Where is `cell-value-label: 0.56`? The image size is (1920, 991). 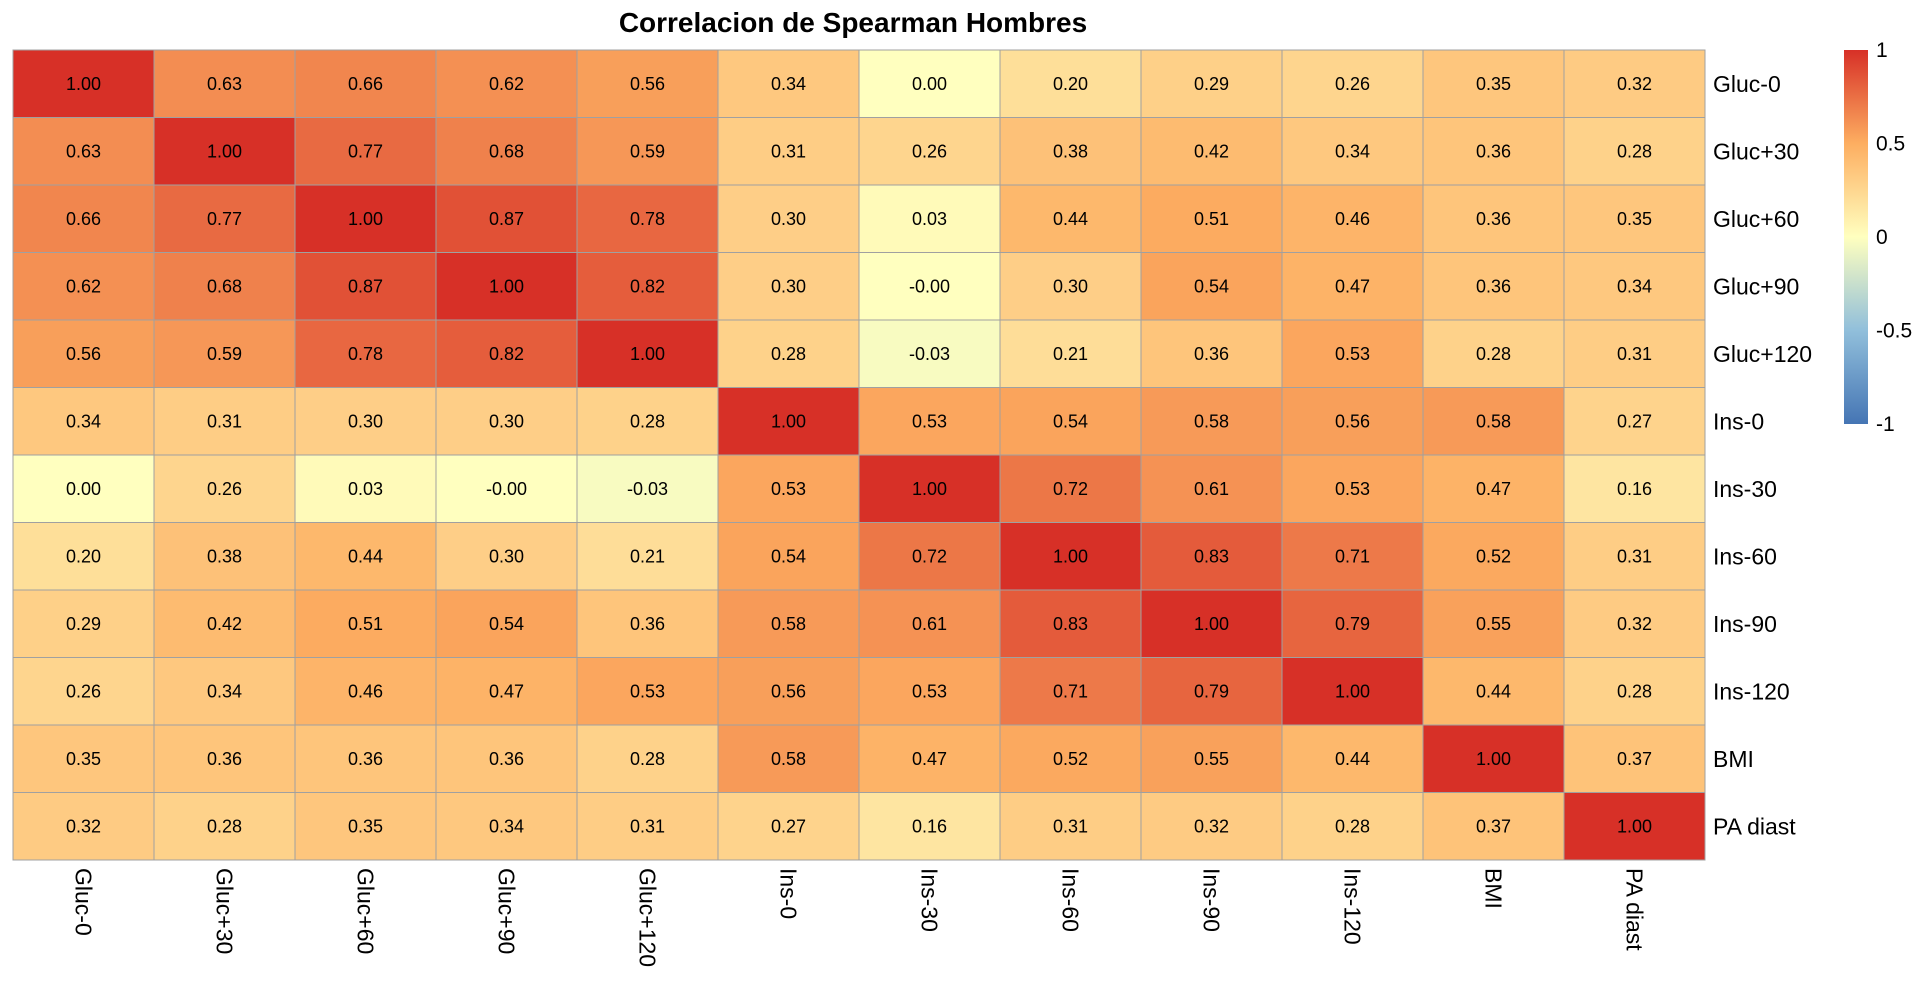 cell-value-label: 0.56 is located at coordinates (788, 691).